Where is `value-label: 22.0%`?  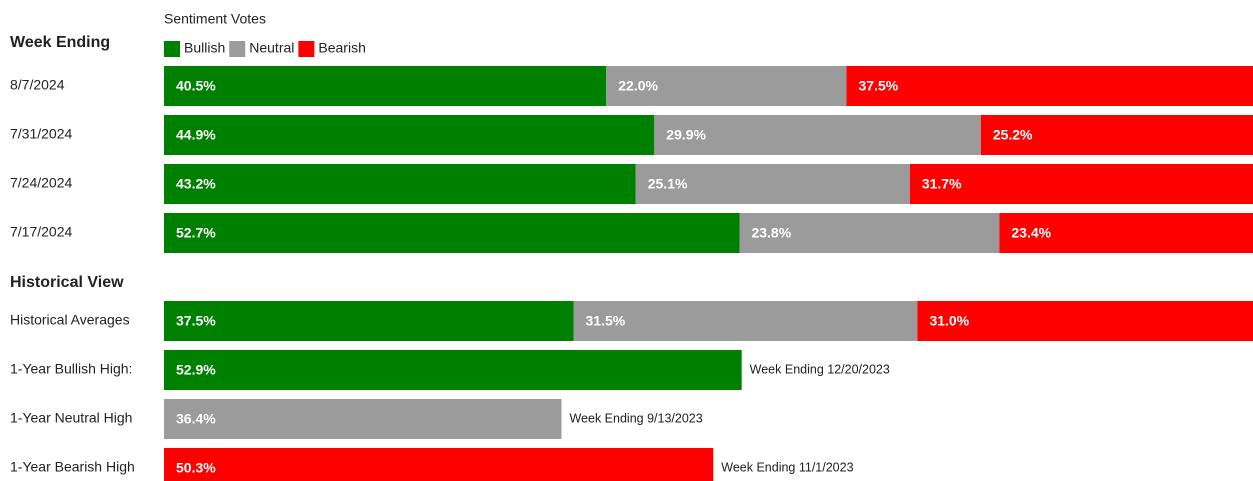
value-label: 22.0% is located at coordinates (638, 86).